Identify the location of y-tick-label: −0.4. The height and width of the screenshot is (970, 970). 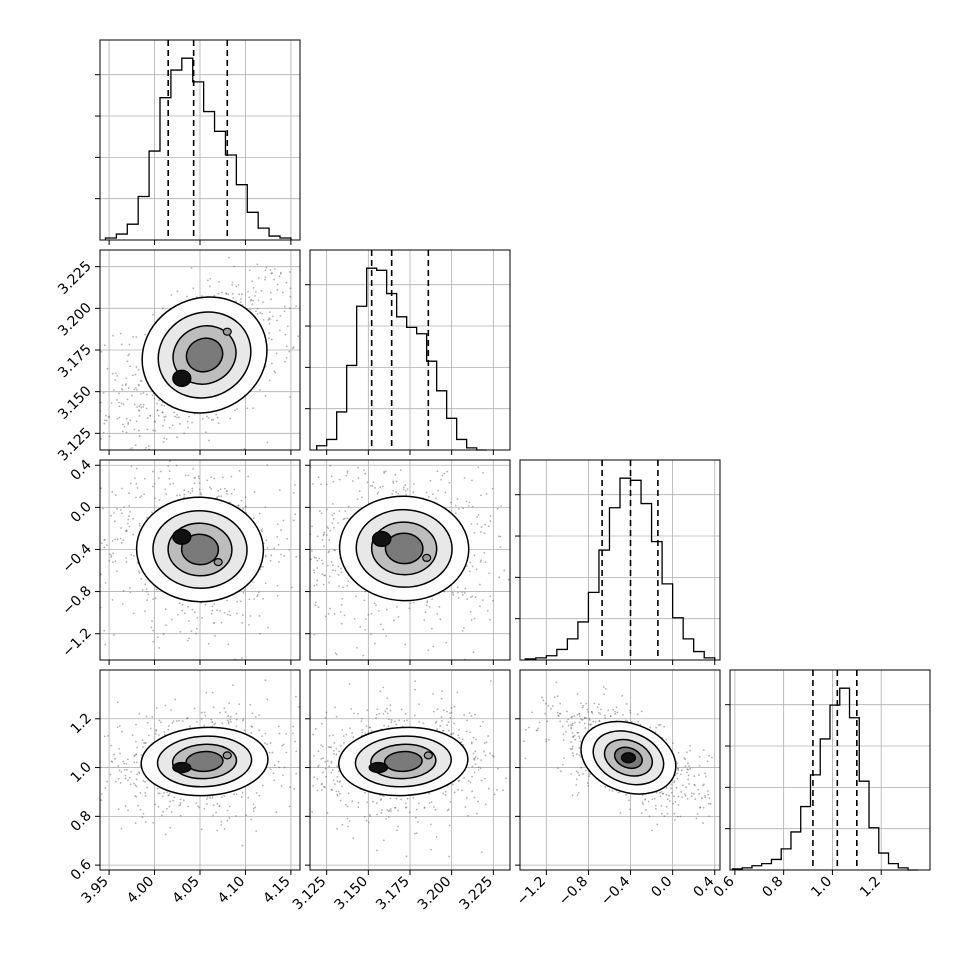
(76, 558).